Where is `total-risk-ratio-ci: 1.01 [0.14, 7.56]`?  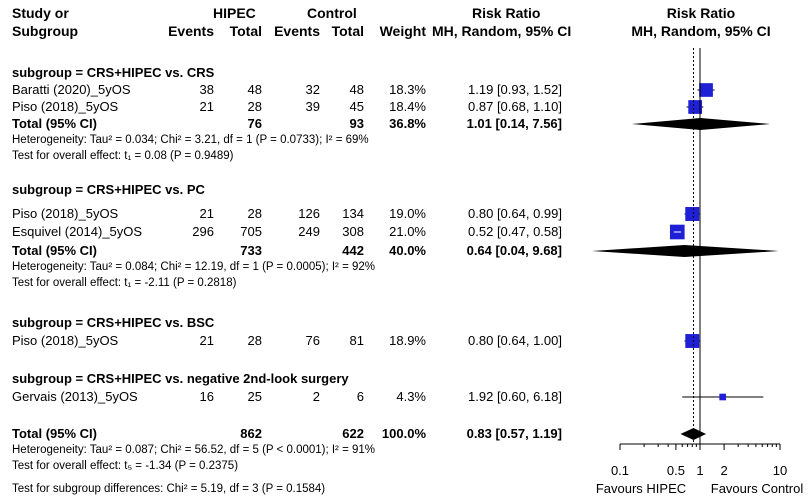
total-risk-ratio-ci: 1.01 [0.14, 7.56] is located at coordinates (514, 123).